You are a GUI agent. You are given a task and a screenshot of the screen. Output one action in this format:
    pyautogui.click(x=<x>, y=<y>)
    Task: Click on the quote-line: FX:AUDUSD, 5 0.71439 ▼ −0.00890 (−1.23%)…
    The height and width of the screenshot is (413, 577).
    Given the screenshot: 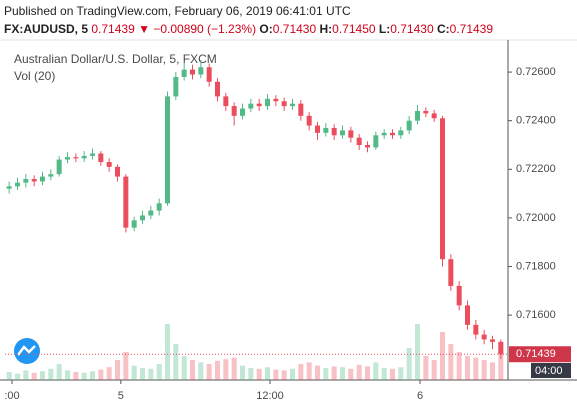 What is the action you would take?
    pyautogui.click(x=248, y=29)
    